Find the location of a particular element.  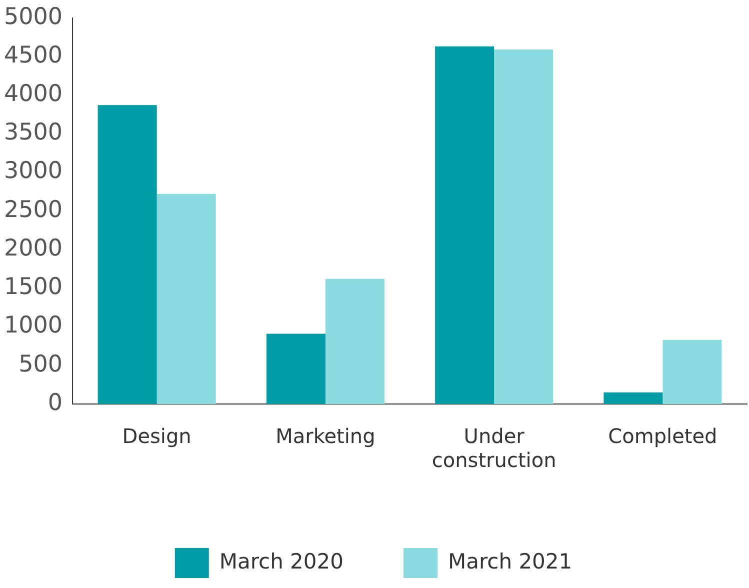

y-tick-label: 2500 is located at coordinates (33, 209).